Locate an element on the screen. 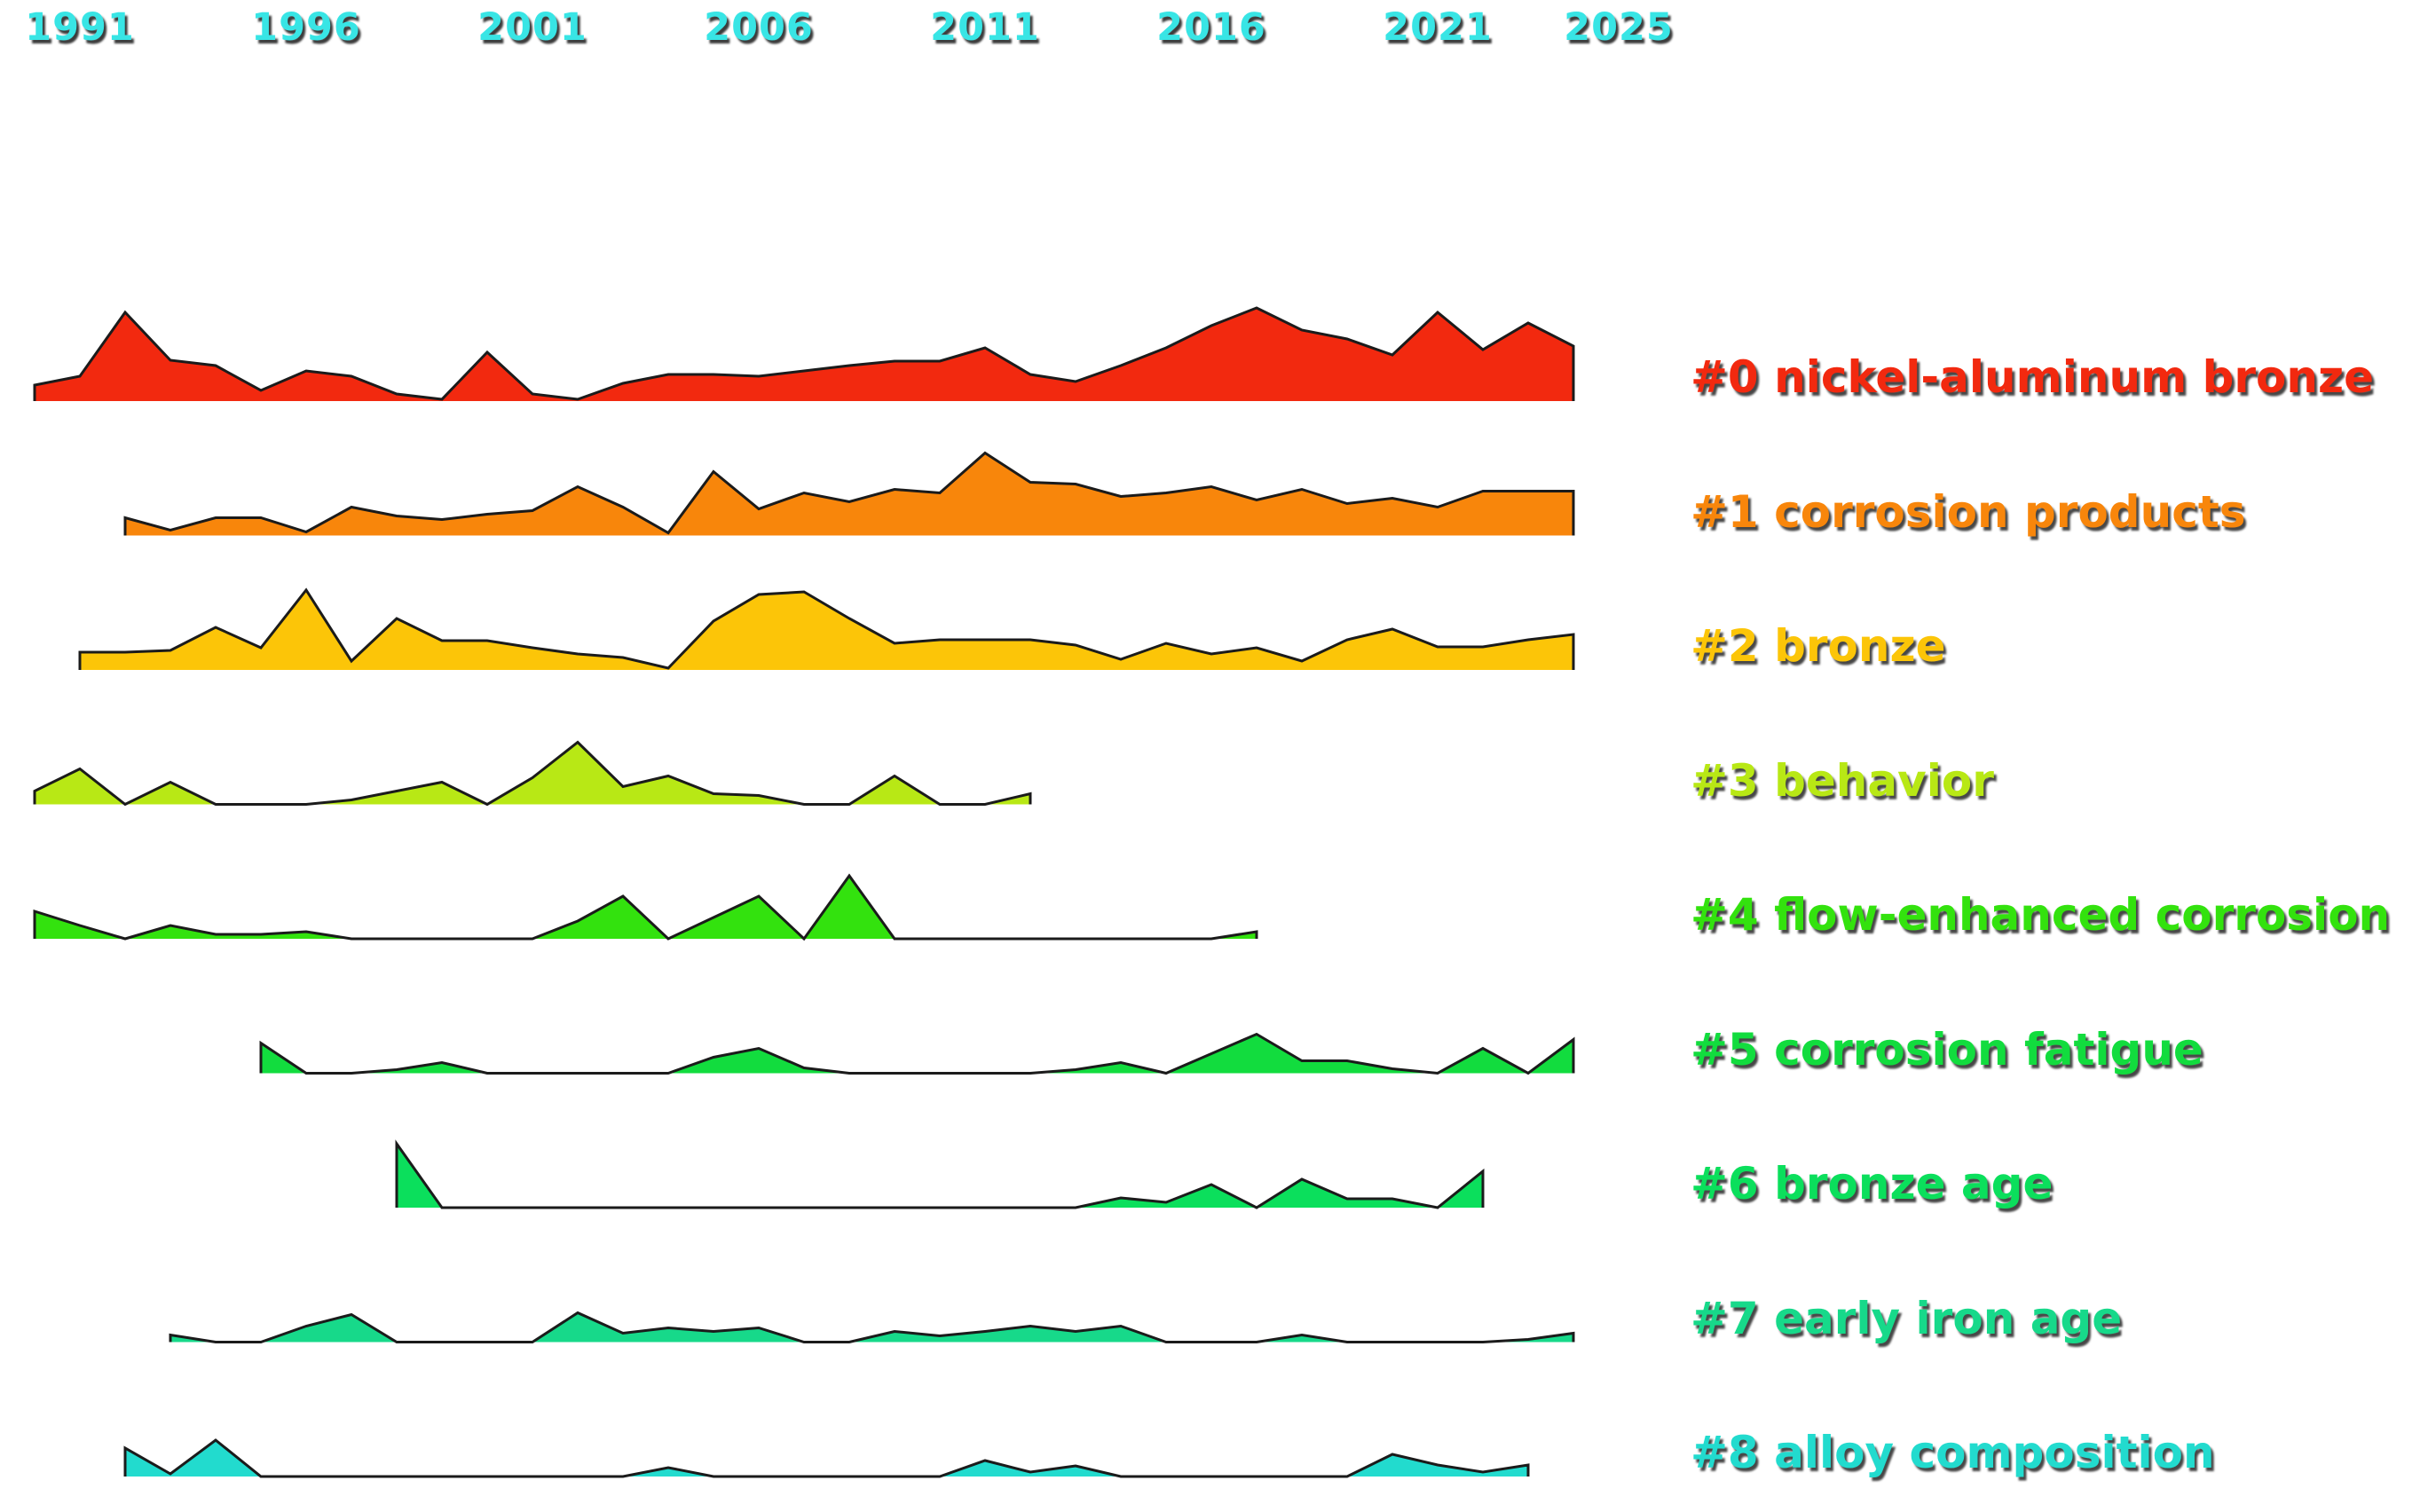 This screenshot has height=1512, width=2428. year-tick-label: 2016 is located at coordinates (1211, 27).